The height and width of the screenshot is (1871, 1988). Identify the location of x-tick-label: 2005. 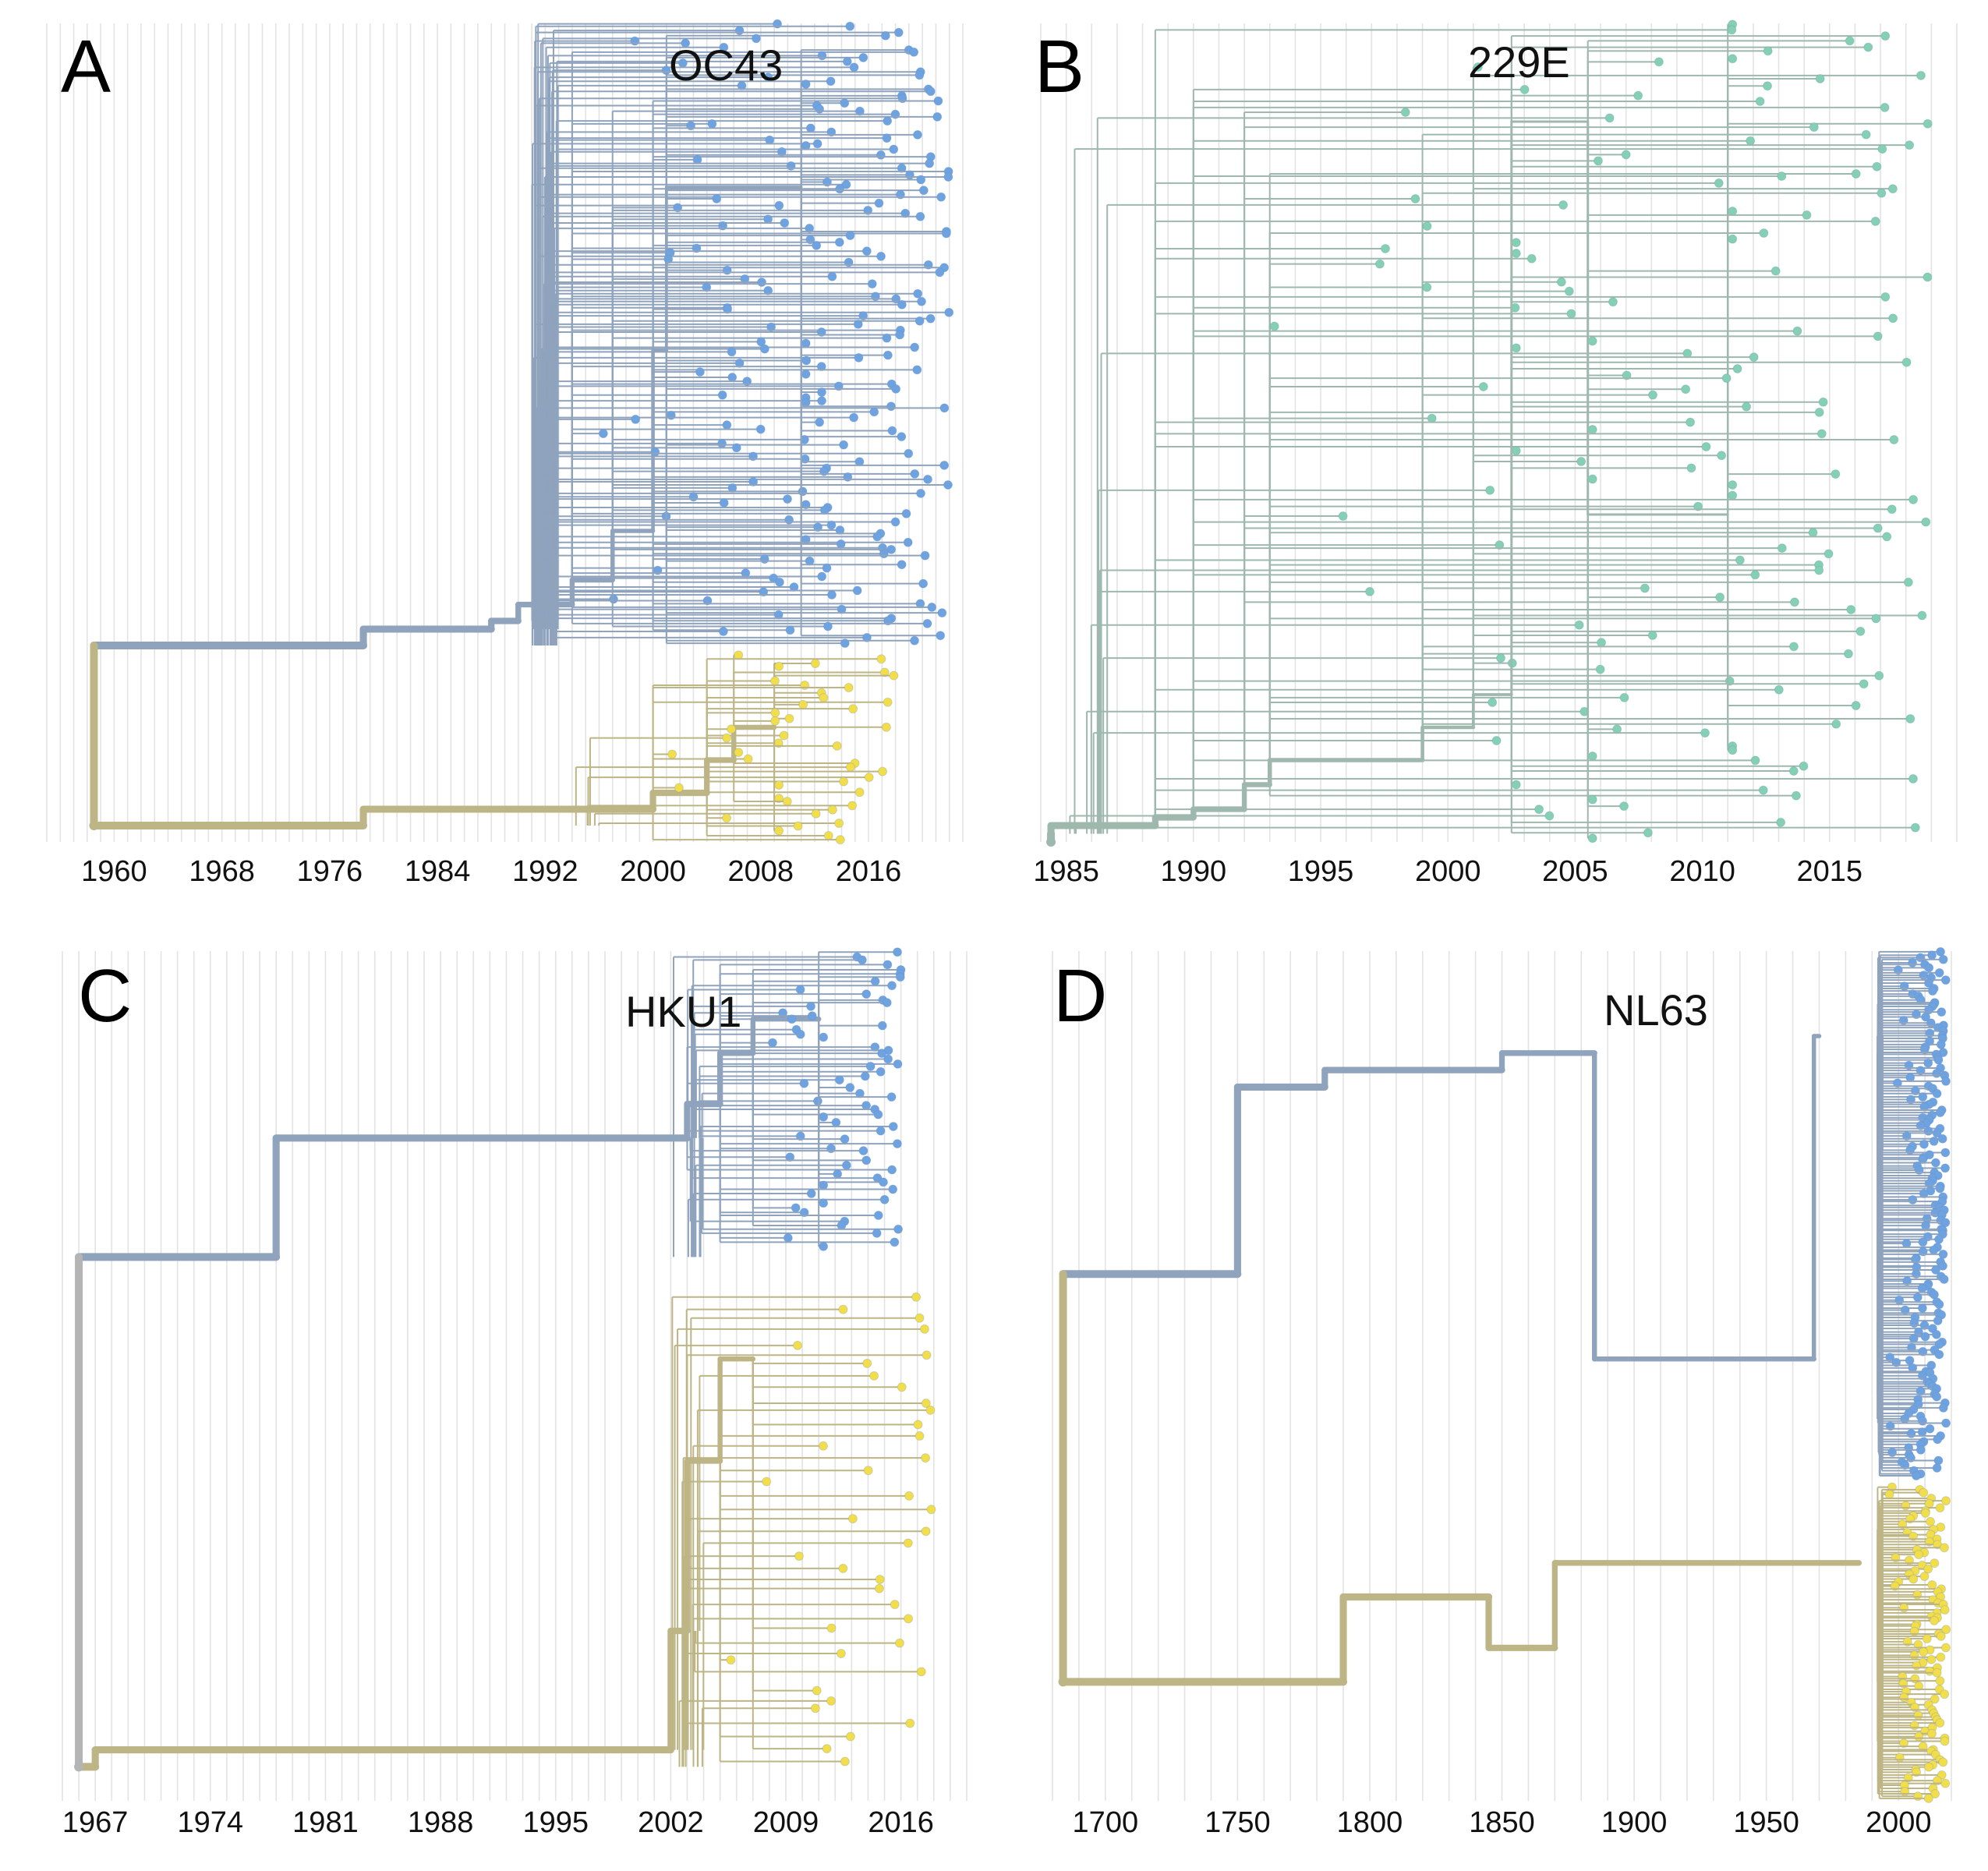
(1575, 871).